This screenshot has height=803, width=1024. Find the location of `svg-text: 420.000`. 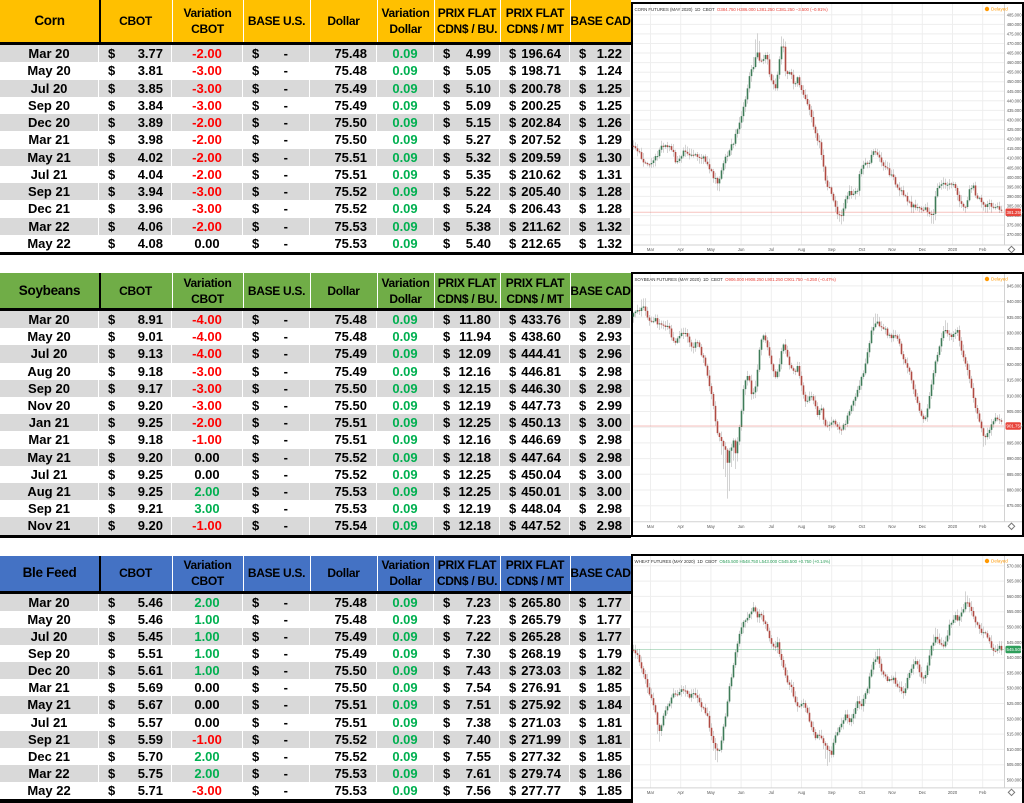

svg-text: 420.000 is located at coordinates (1015, 139).